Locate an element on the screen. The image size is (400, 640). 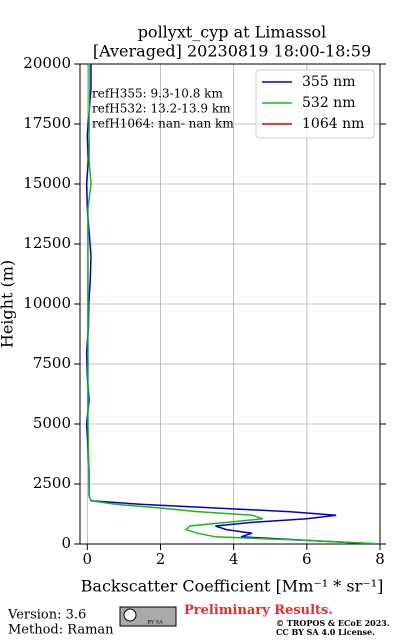
y-tick-label: 2500 is located at coordinates (52, 483).